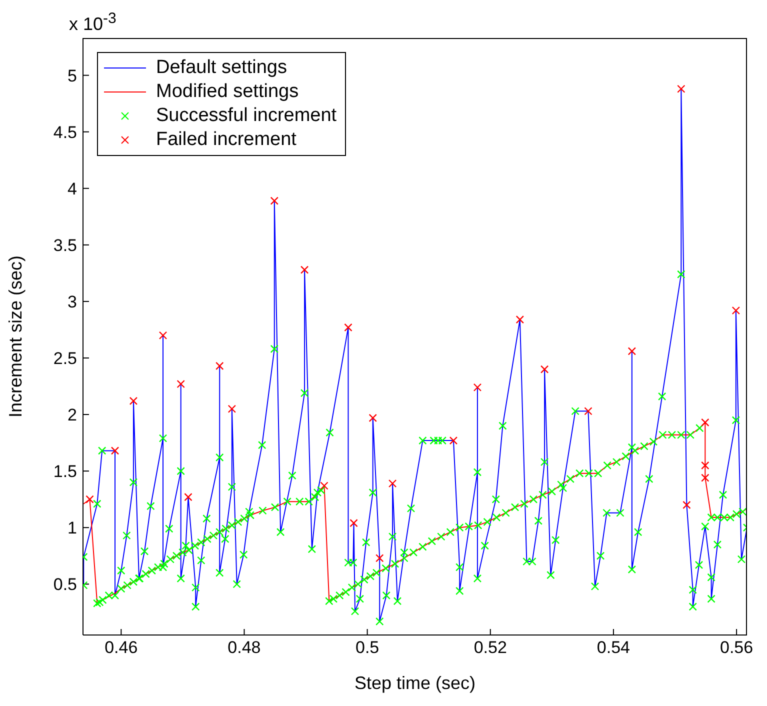 This screenshot has height=706, width=767. Describe the element at coordinates (121, 648) in the screenshot. I see `x-tick-label: 0.46` at that location.